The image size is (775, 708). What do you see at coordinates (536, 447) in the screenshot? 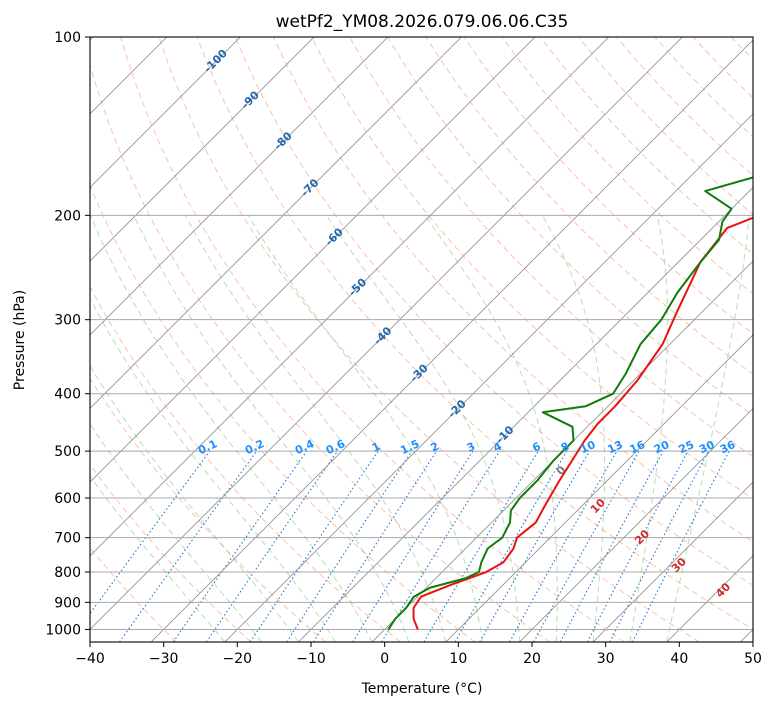
I see `mixing-ratio-label: 6` at bounding box center [536, 447].